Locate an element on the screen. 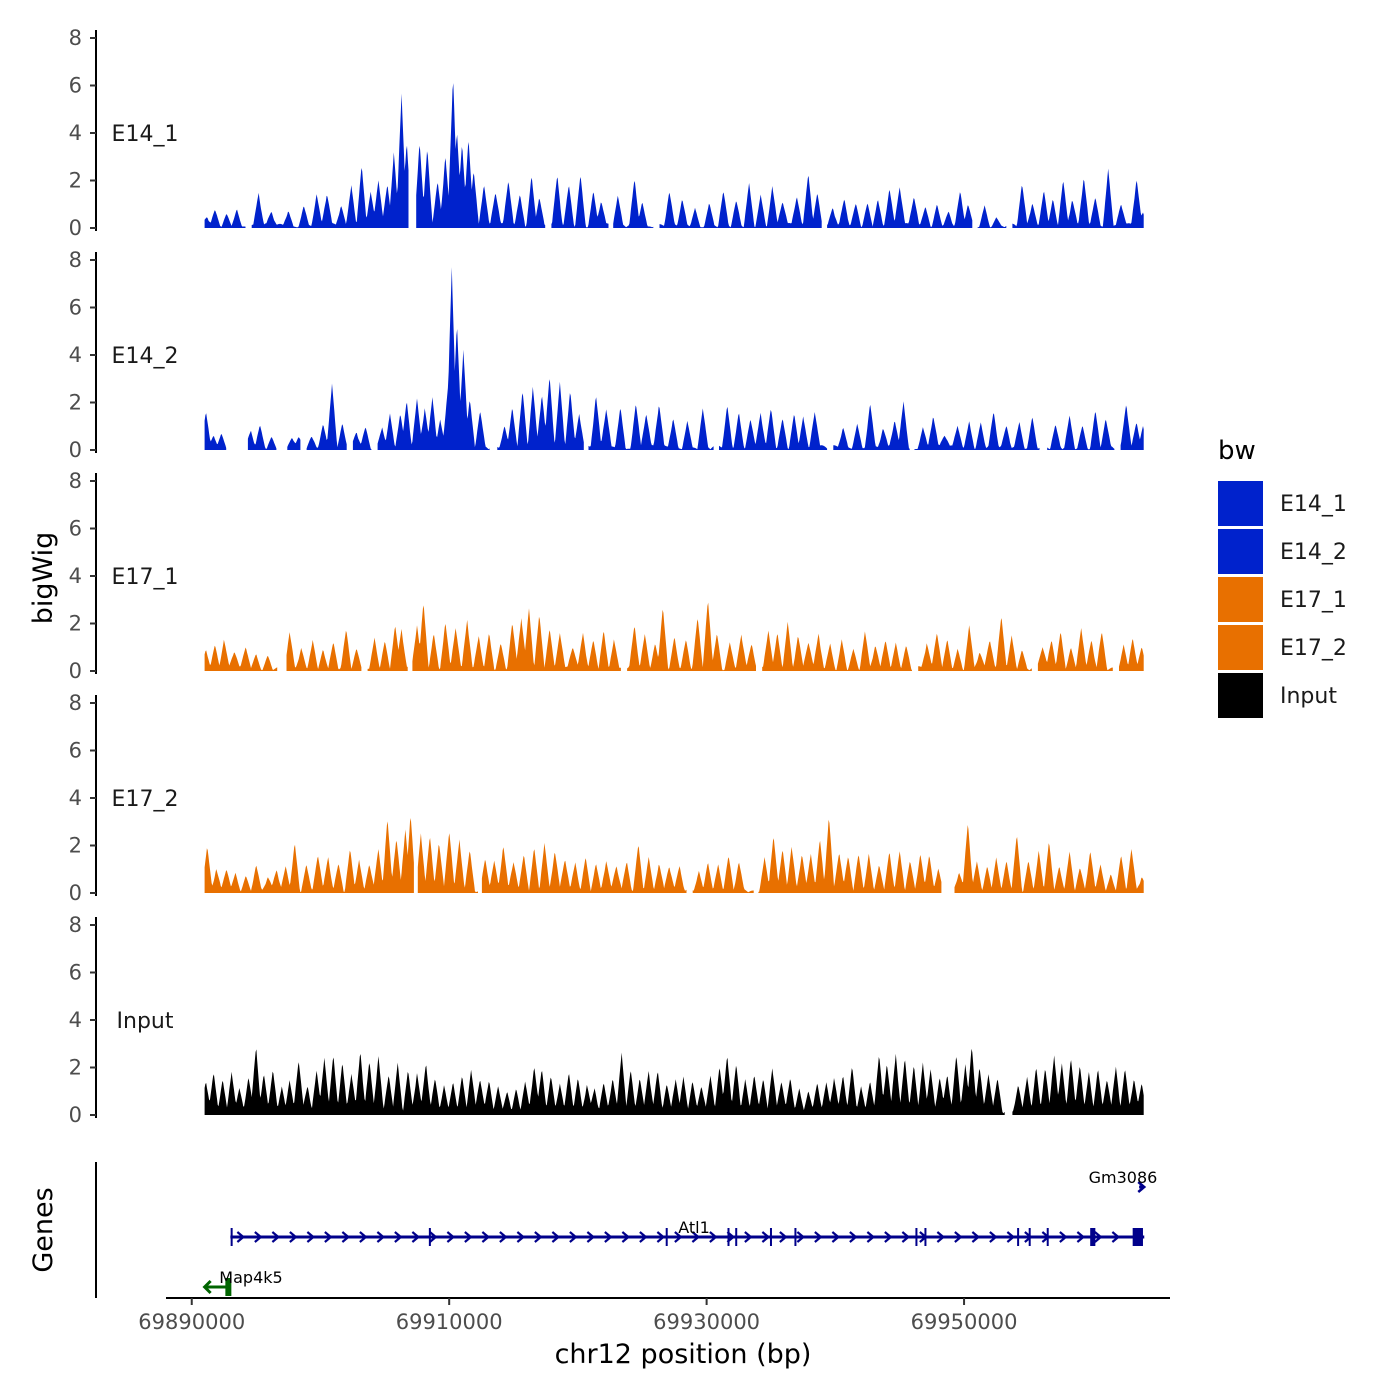 Image resolution: width=1400 pixels, height=1400 pixels. track-E17_1: 0 2 4 6 8 E17_1 is located at coordinates (606, 576).